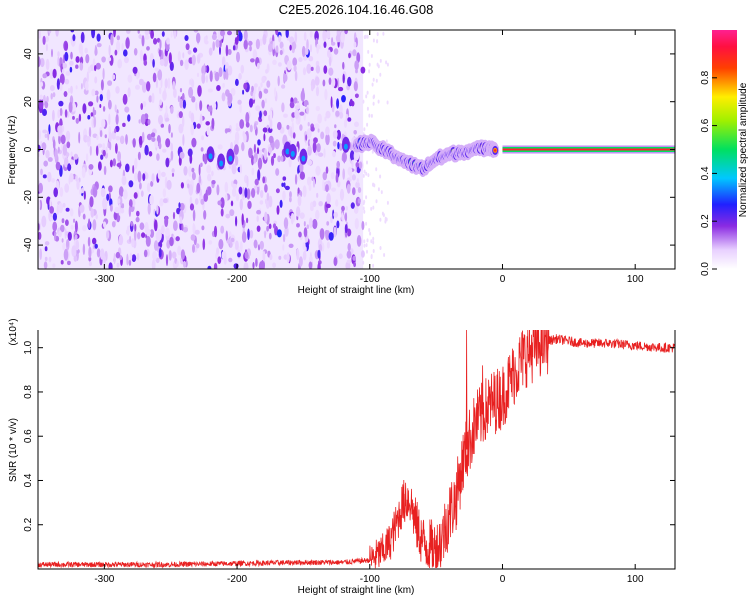 This screenshot has width=750, height=600. Describe the element at coordinates (104, 579) in the screenshot. I see `x-tick-label: -300` at that location.